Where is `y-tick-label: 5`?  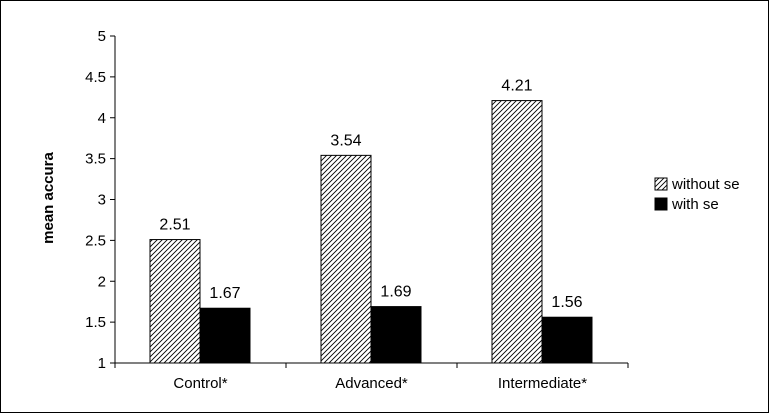
y-tick-label: 5 is located at coordinates (102, 36).